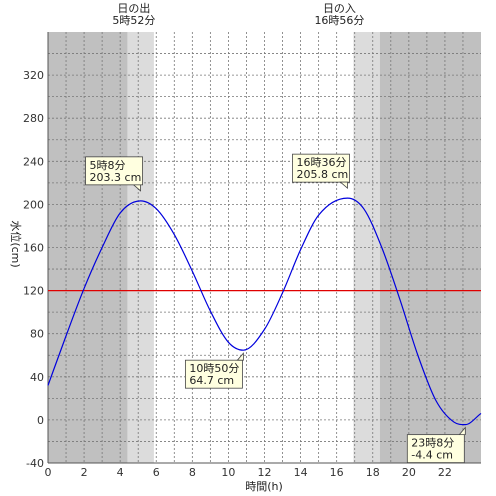 Image resolution: width=496 pixels, height=496 pixels. I want to click on y-tick-label: 200, so click(33, 204).